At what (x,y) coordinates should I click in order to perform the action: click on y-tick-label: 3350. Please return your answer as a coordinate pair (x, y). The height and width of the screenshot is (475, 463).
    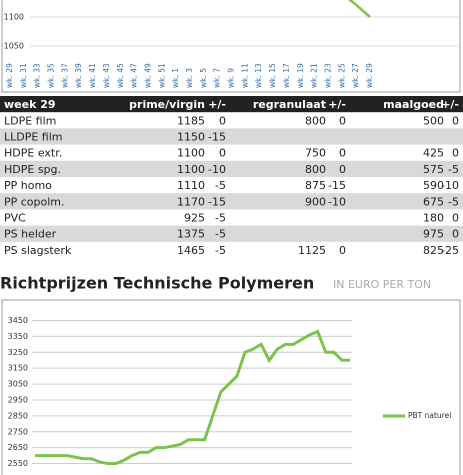
    Looking at the image, I should click on (18, 336).